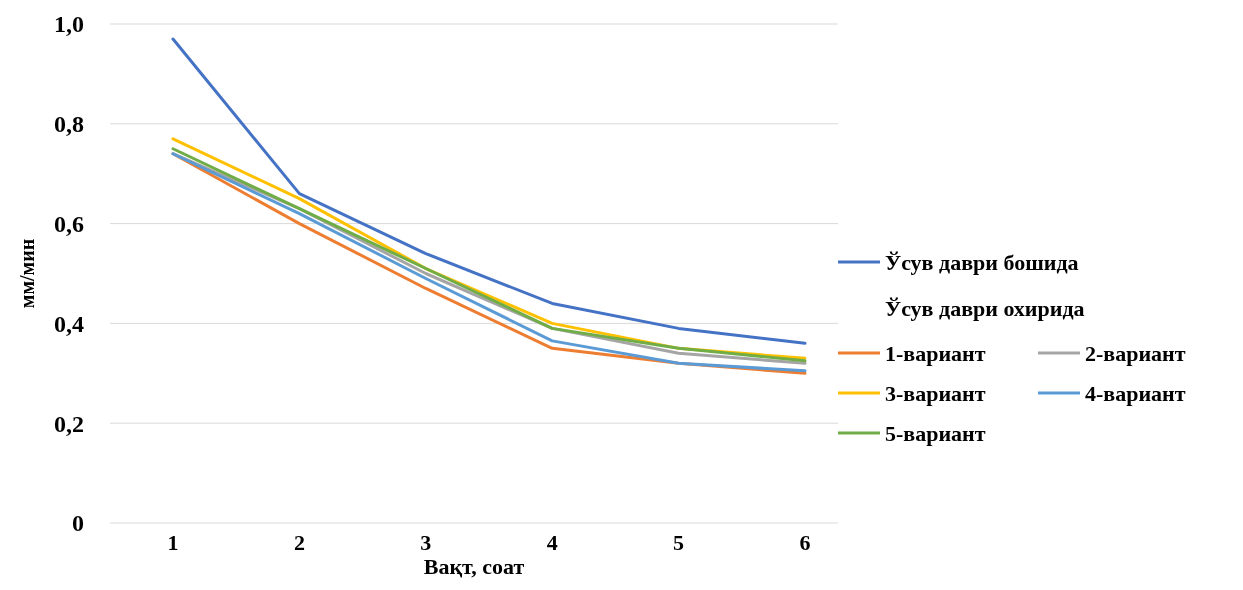 Image resolution: width=1243 pixels, height=590 pixels. I want to click on y-tick-label: 0, so click(78, 523).